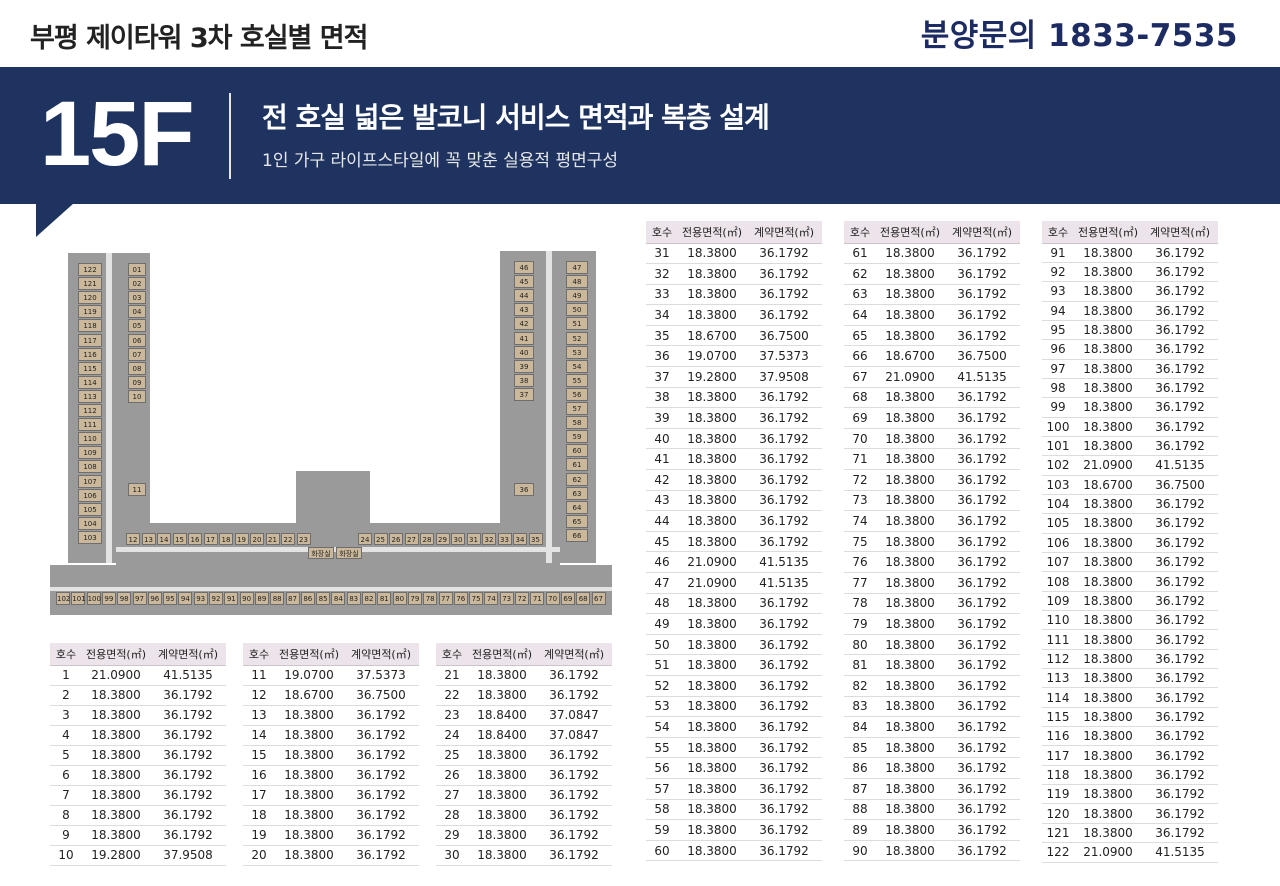 This screenshot has width=1280, height=886. Describe the element at coordinates (259, 715) in the screenshot. I see `unit-number: 13` at that location.